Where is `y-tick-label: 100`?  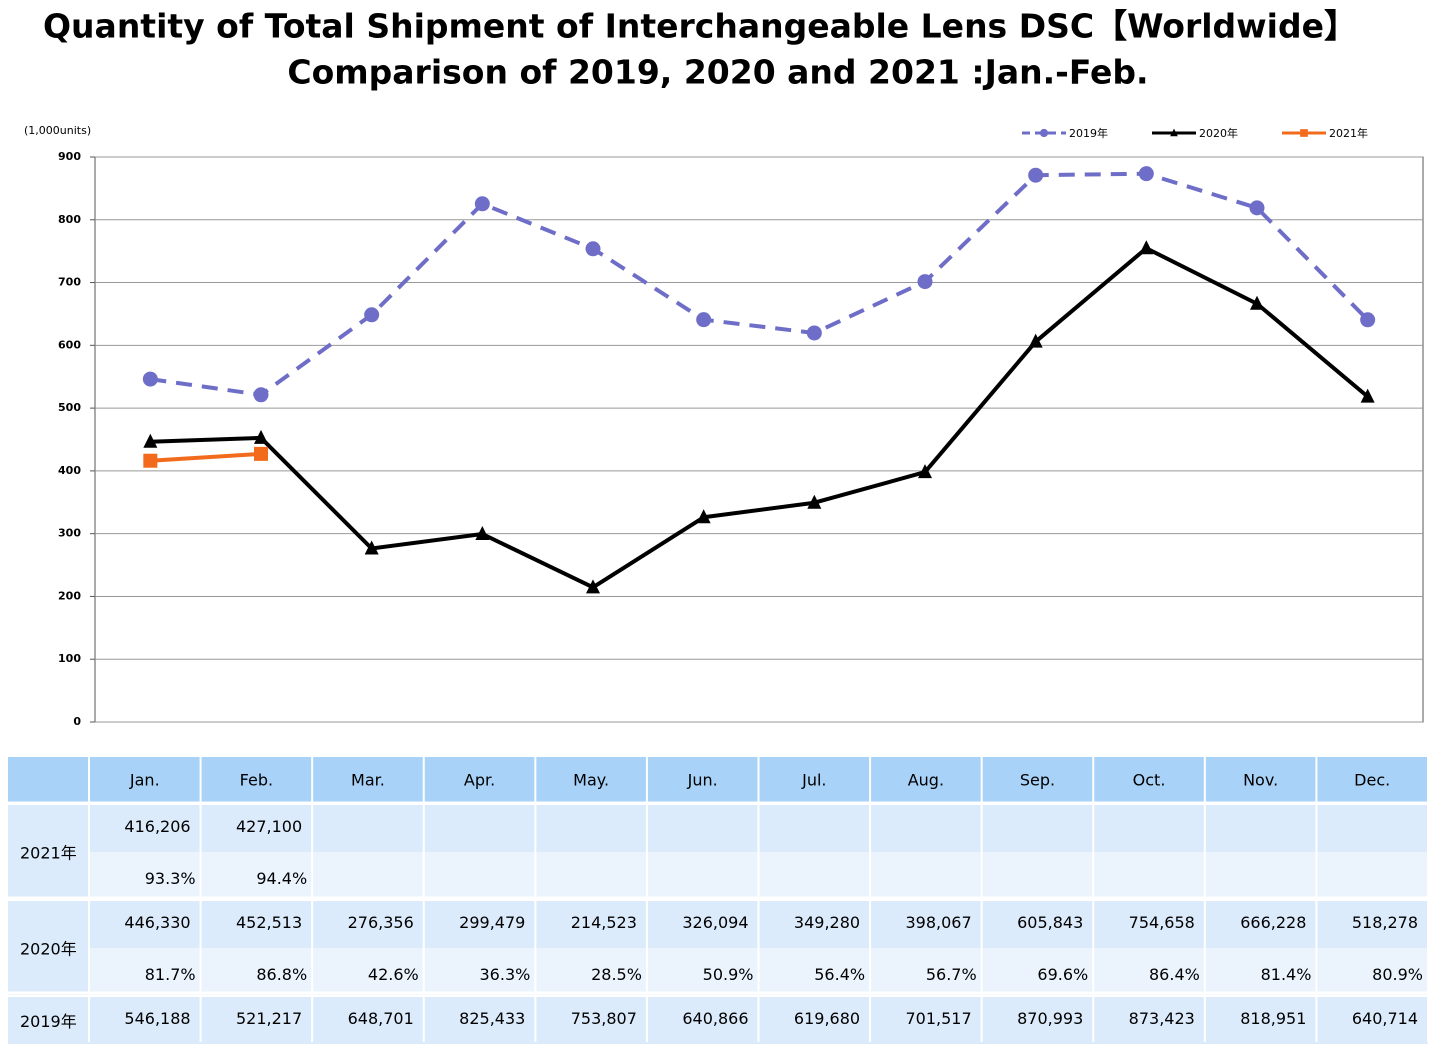 y-tick-label: 100 is located at coordinates (69, 658).